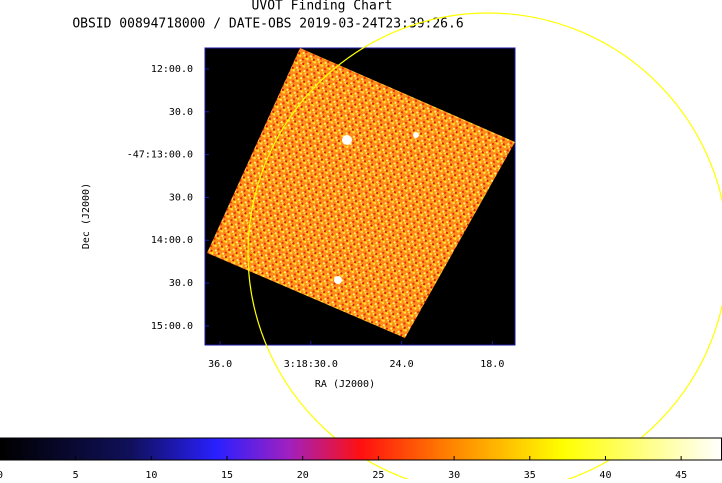 The image size is (722, 483). What do you see at coordinates (378, 474) in the screenshot?
I see `colorbar-tick-label: 25` at bounding box center [378, 474].